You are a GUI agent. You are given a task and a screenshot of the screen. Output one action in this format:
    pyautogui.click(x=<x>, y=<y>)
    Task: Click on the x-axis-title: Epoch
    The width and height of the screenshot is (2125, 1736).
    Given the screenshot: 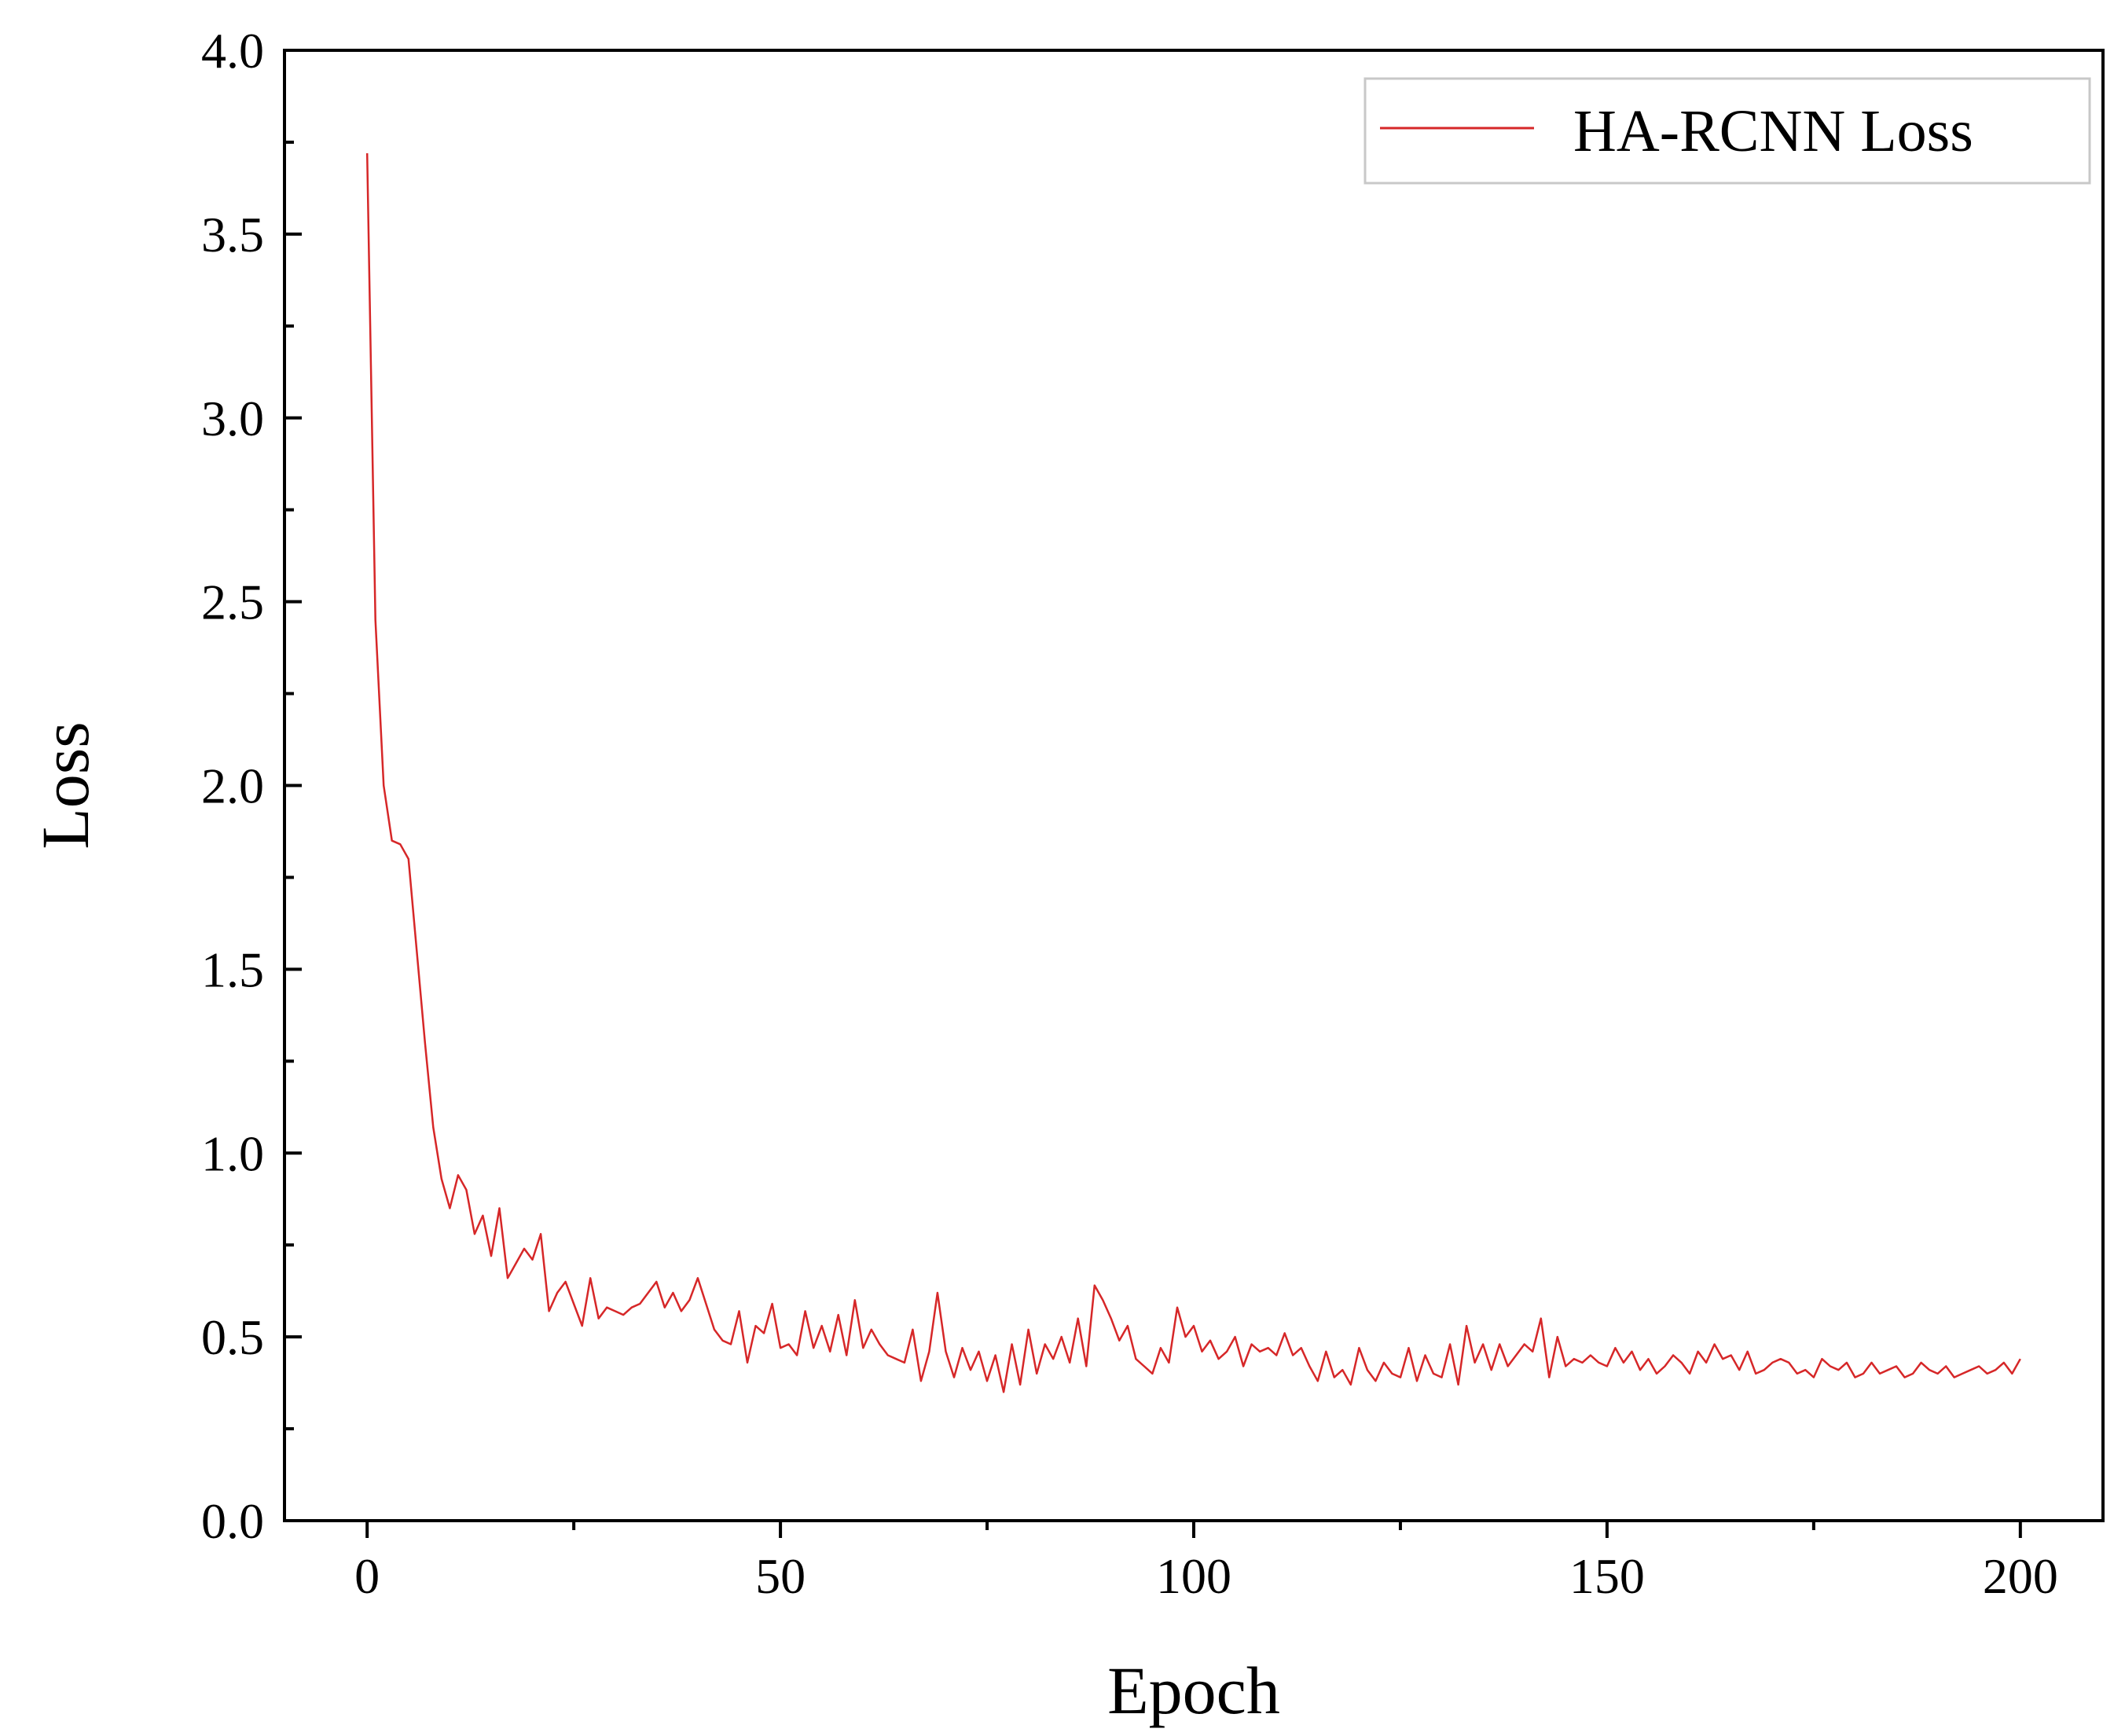 What is the action you would take?
    pyautogui.click(x=1193, y=1691)
    